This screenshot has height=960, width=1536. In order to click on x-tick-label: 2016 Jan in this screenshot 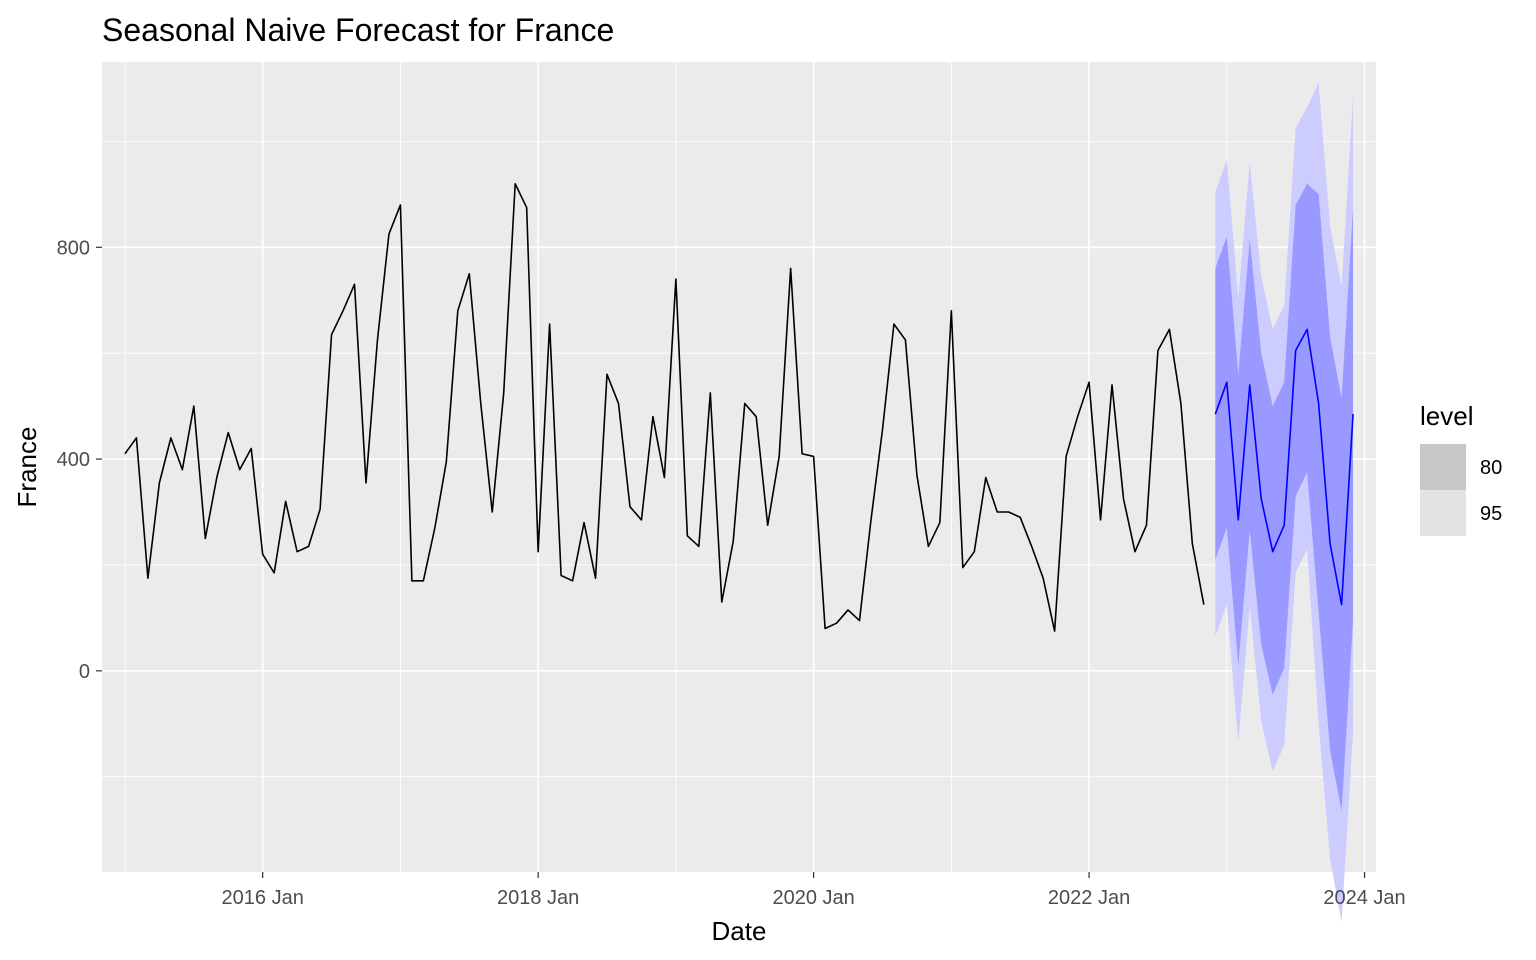, I will do `click(263, 898)`.